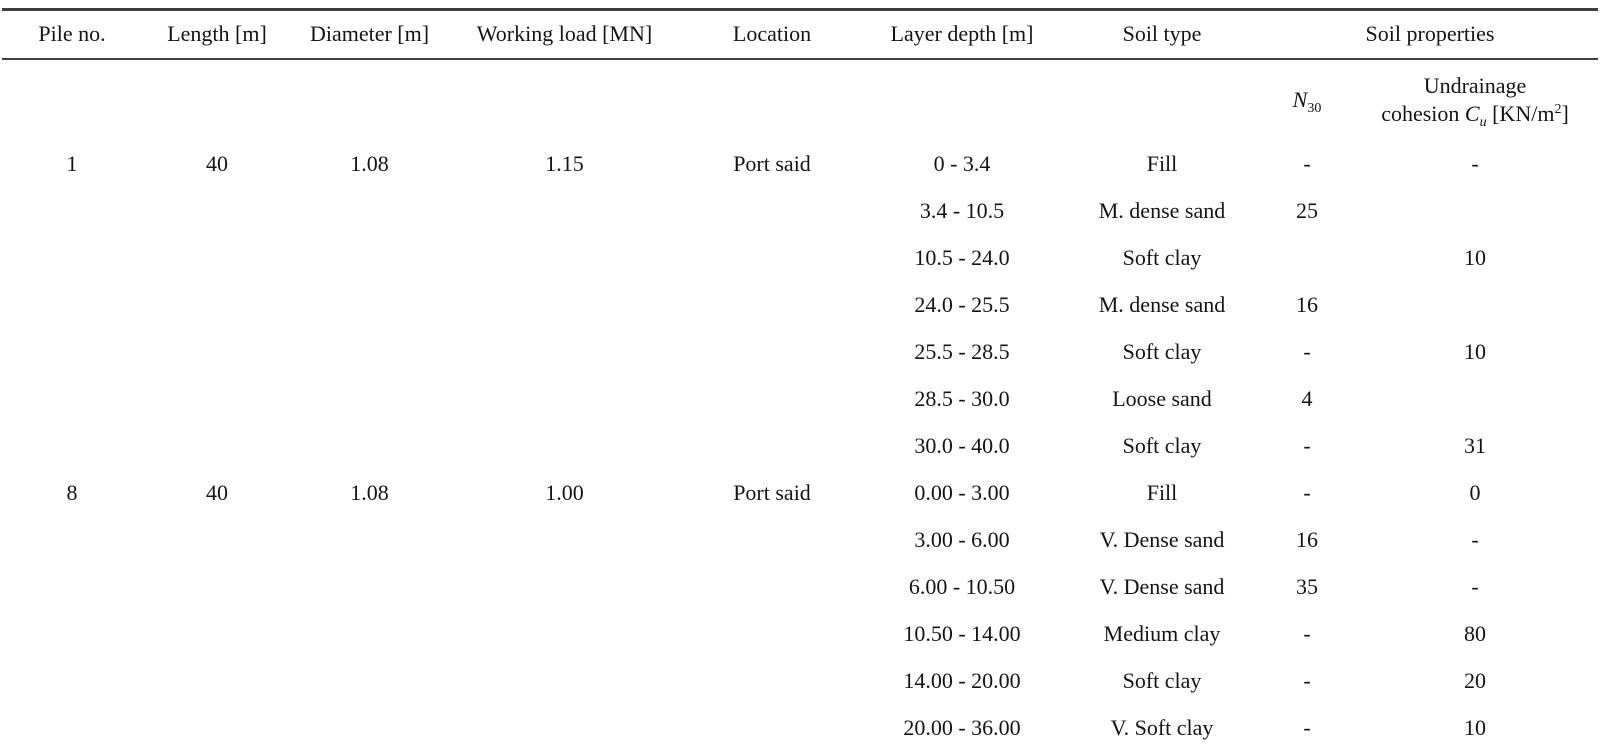 Image resolution: width=1600 pixels, height=755 pixels. Describe the element at coordinates (1475, 100) in the screenshot. I see `subheader-cohesion: Undrainage cohesion Cu [KN/m2]` at that location.